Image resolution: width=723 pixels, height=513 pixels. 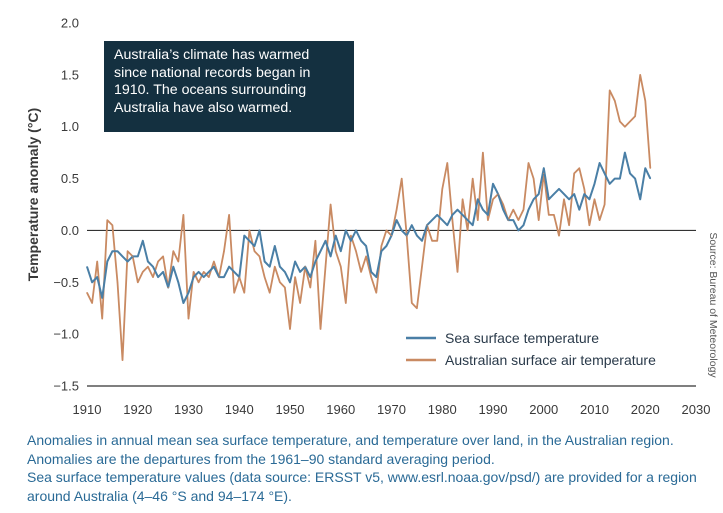 What do you see at coordinates (340, 409) in the screenshot?
I see `x-tick-label: 1960` at bounding box center [340, 409].